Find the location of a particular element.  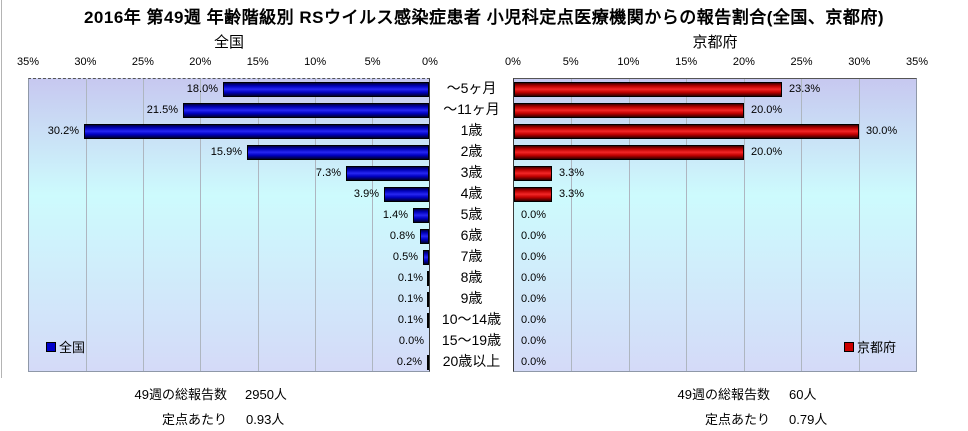

category-label-20歳以上: 20歳以上 is located at coordinates (471, 361).